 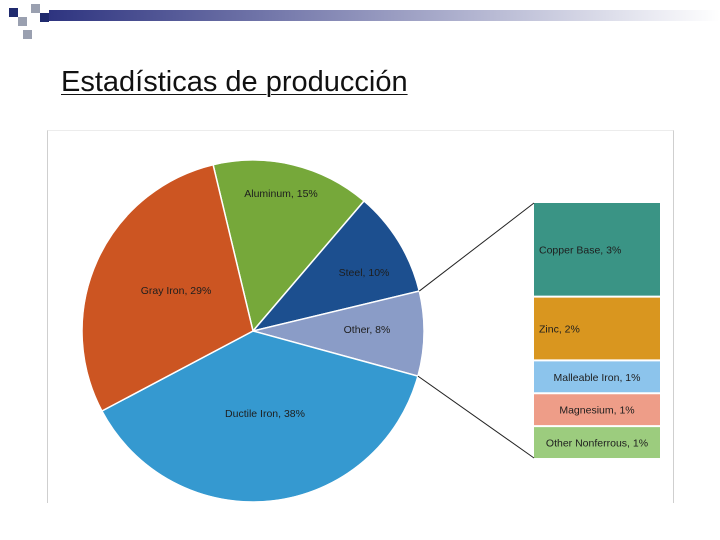 I want to click on slice-label-ductile-iron: Ductile Iron, 38%, so click(x=265, y=414).